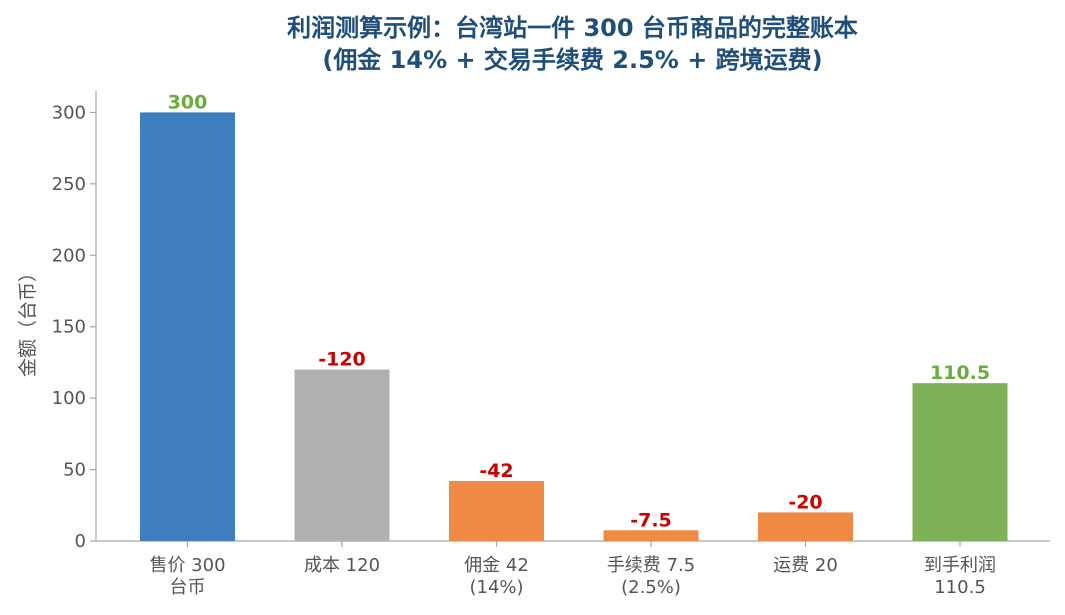 The height and width of the screenshot is (615, 1065). What do you see at coordinates (187, 565) in the screenshot?
I see `x-tick-label: 售价 300` at bounding box center [187, 565].